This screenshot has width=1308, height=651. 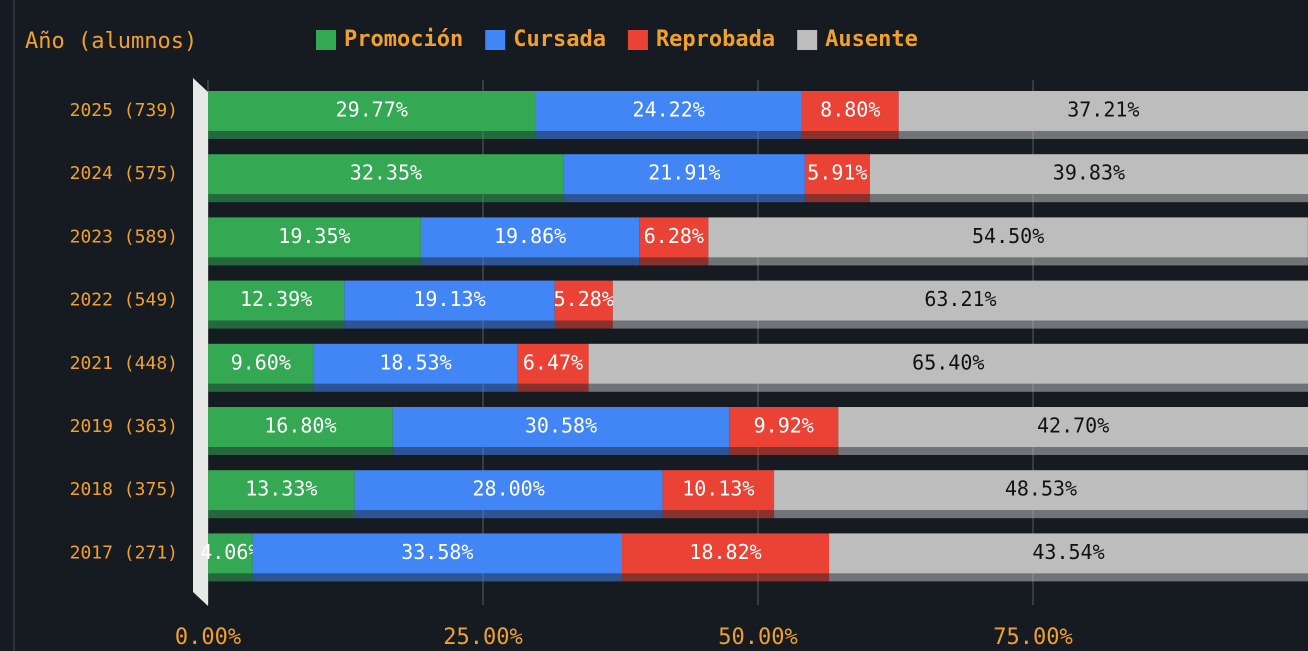 I want to click on value-label: 54.50%, so click(x=1008, y=236).